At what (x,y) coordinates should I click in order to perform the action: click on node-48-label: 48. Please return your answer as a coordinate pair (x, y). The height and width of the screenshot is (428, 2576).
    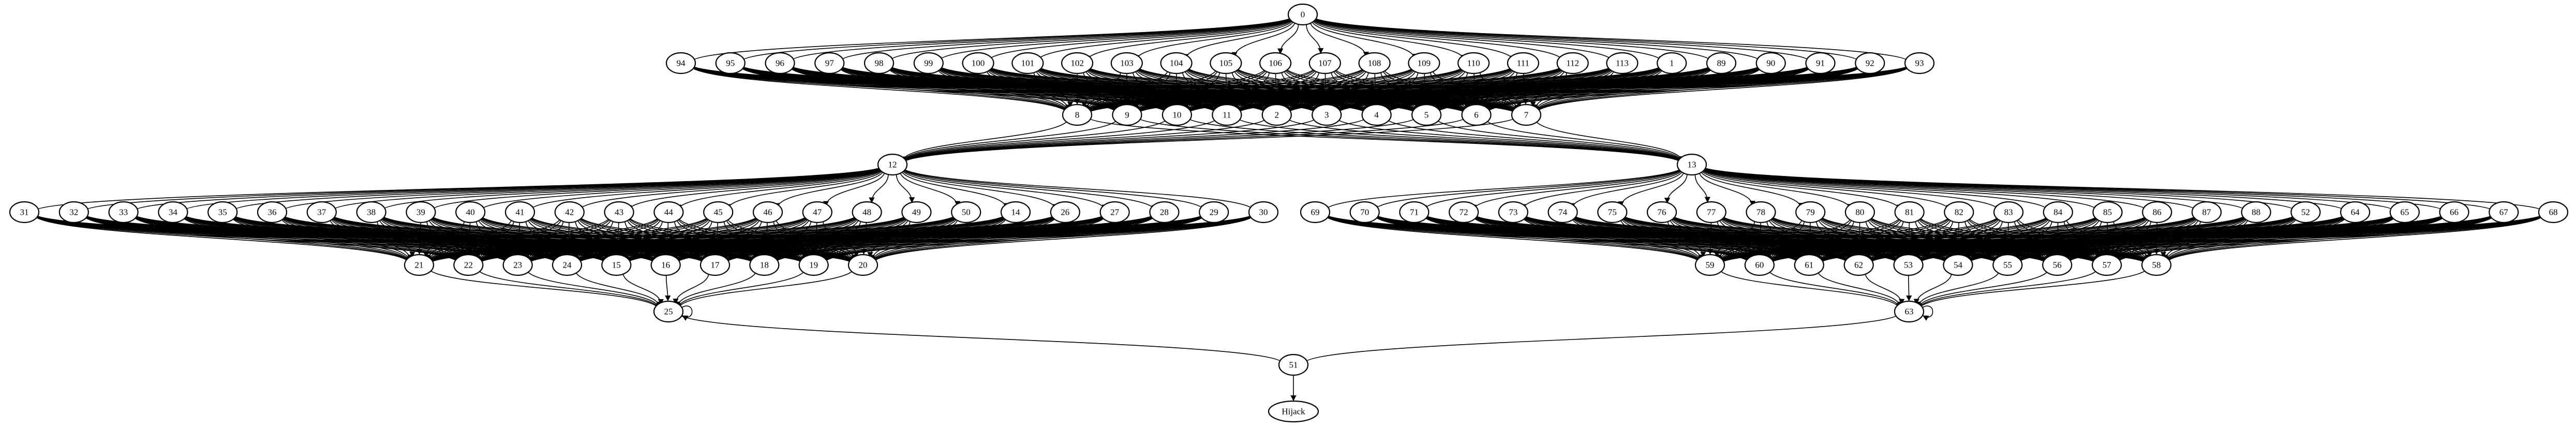
    Looking at the image, I should click on (867, 213).